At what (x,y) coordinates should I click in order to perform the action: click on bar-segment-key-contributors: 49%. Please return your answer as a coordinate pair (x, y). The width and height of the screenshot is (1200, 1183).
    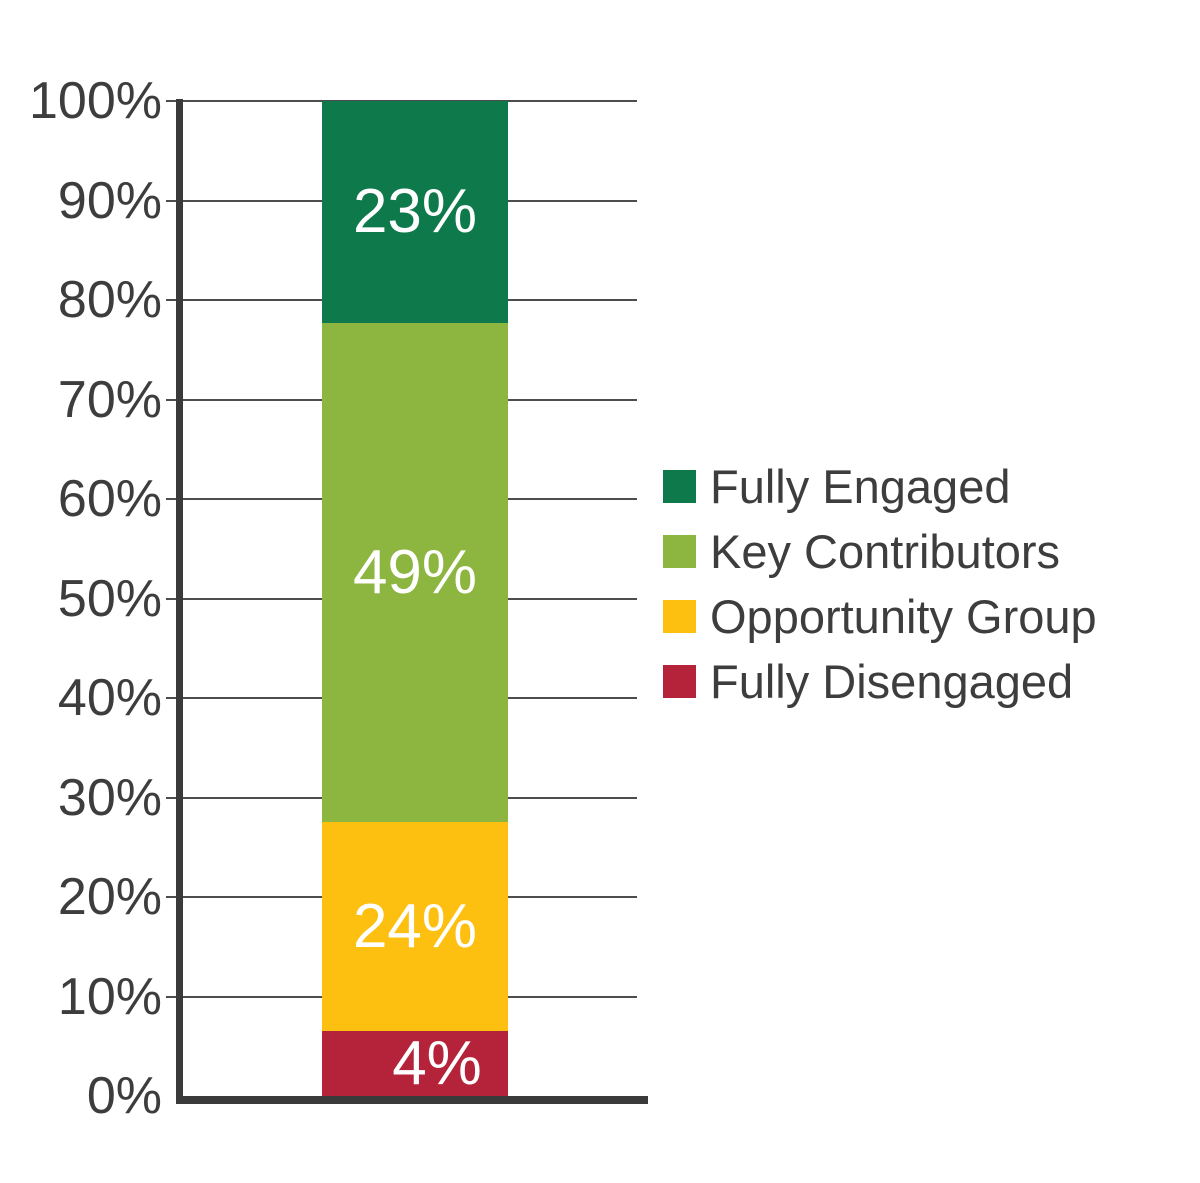
    Looking at the image, I should click on (415, 572).